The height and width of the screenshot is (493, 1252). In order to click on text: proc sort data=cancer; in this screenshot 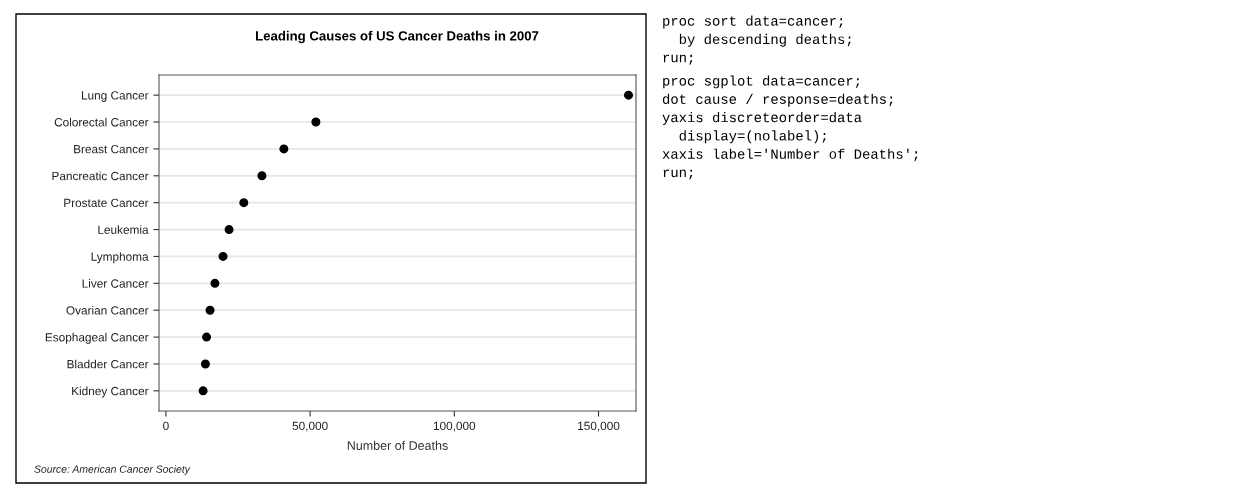, I will do `click(753, 22)`.